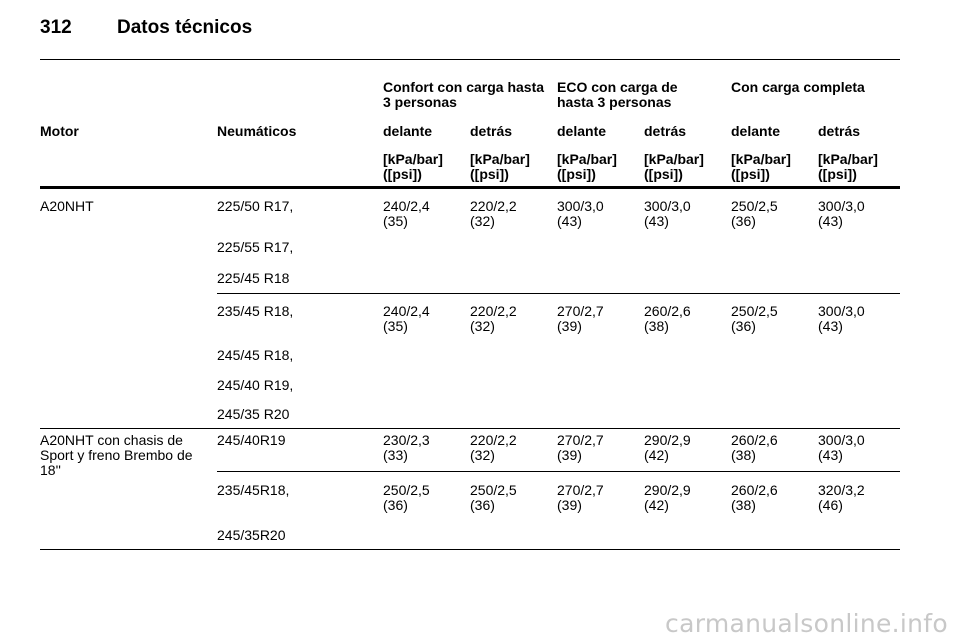 The image size is (960, 642). I want to click on header-divider, so click(470, 59).